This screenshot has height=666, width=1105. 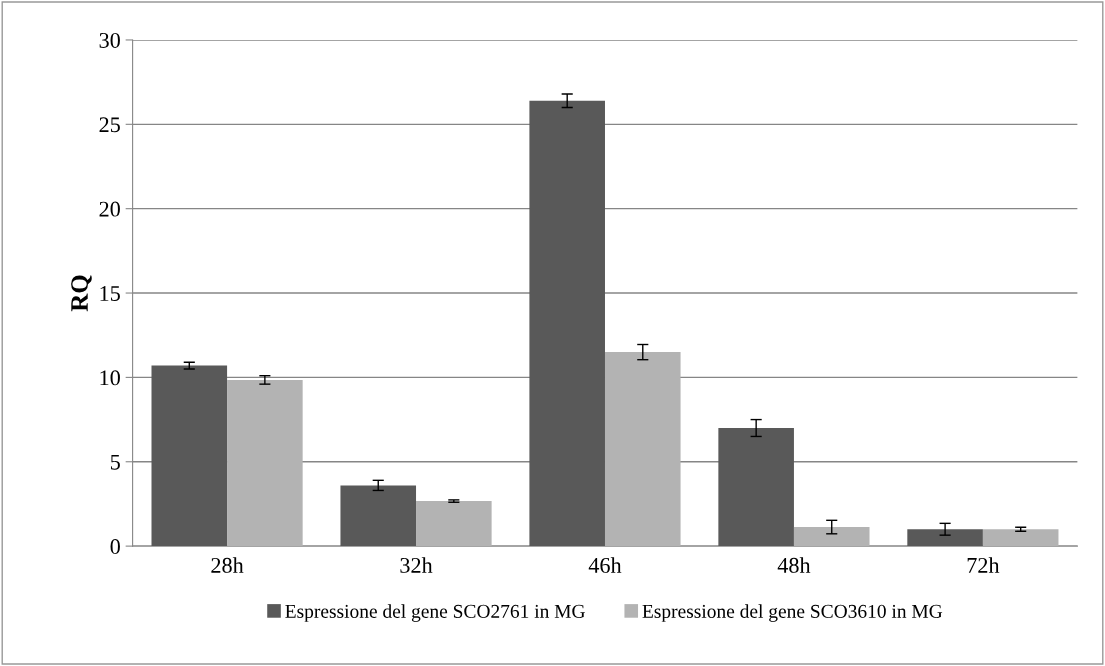 I want to click on x-tick-label: 46h, so click(x=605, y=565).